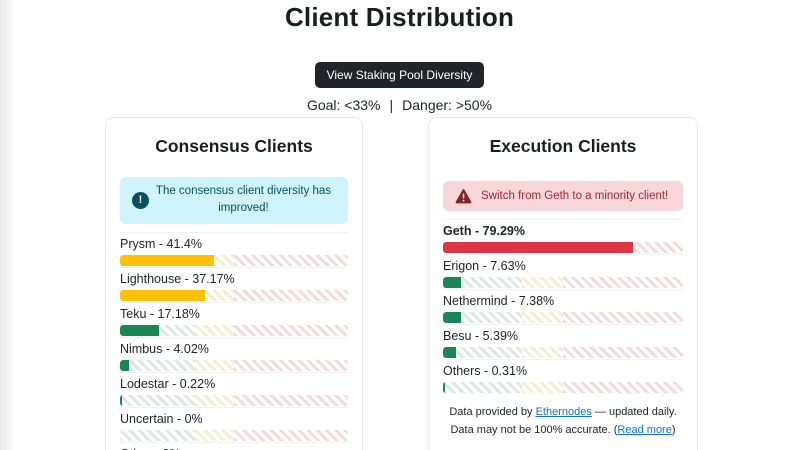  I want to click on page-title: Client Distribution, so click(399, 17).